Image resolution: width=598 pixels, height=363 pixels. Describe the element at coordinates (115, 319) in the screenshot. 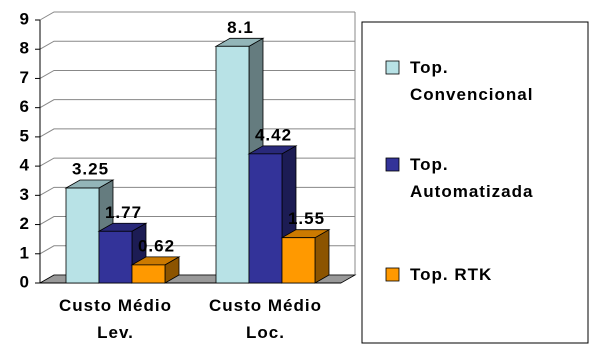

I see `x-tick-label: Custo Médio Lev.` at that location.